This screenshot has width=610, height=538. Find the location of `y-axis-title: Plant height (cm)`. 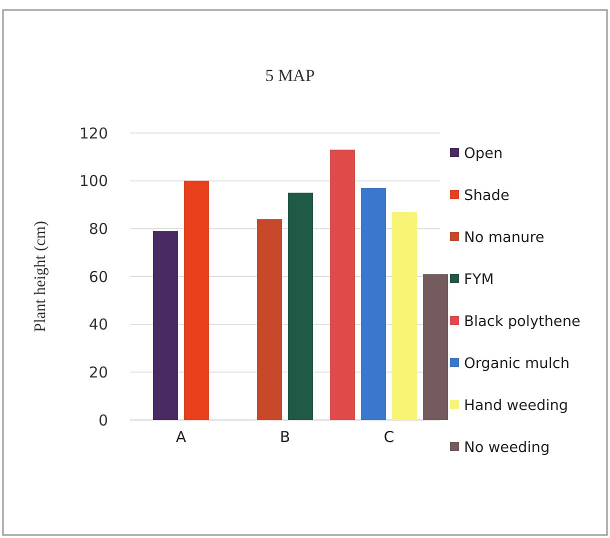

y-axis-title: Plant height (cm) is located at coordinates (40, 276).